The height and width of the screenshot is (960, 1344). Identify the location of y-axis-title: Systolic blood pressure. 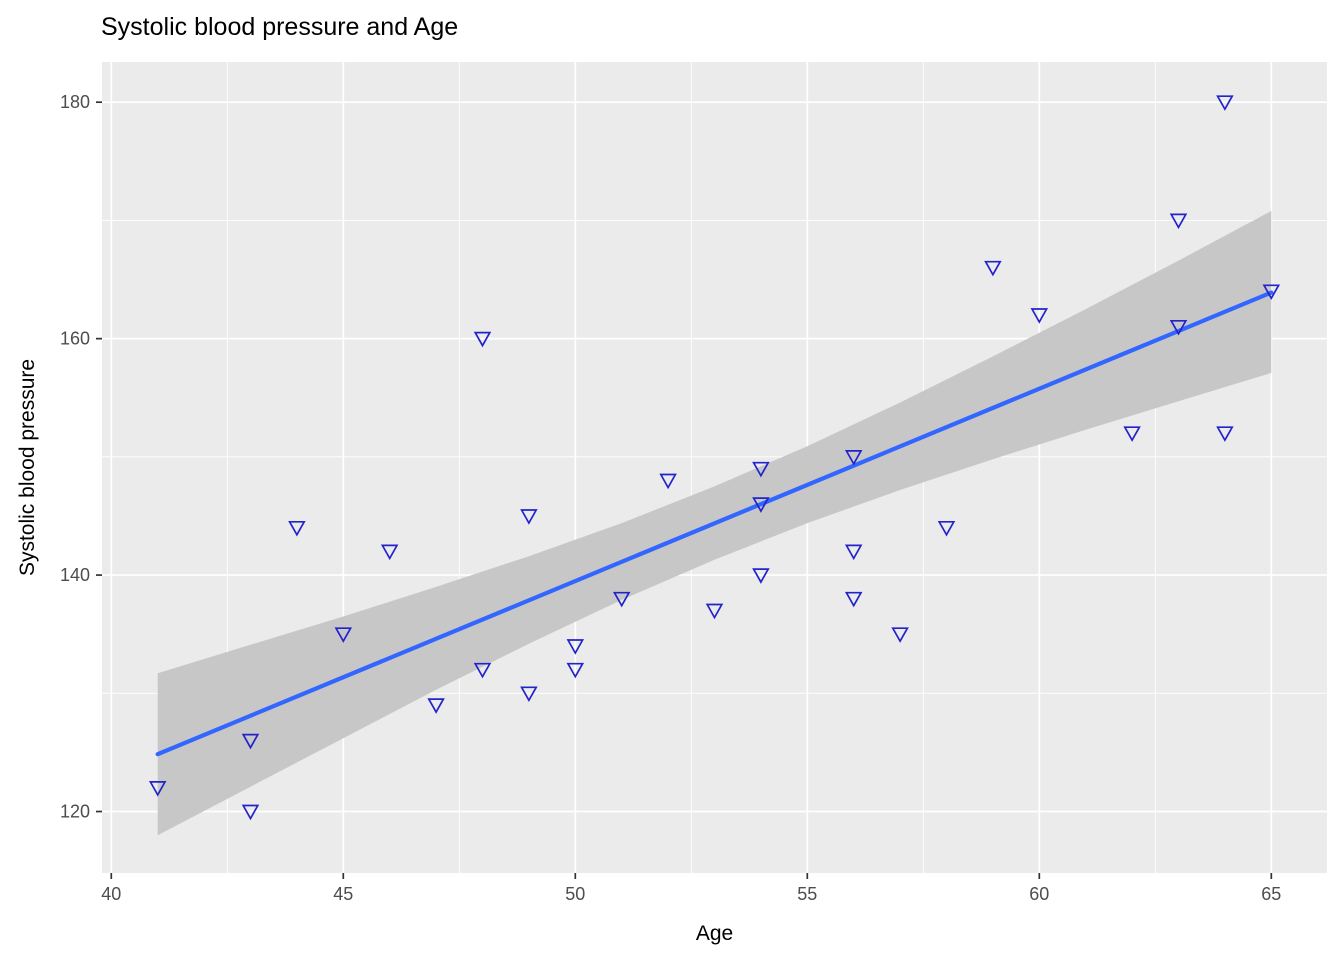
(27, 467).